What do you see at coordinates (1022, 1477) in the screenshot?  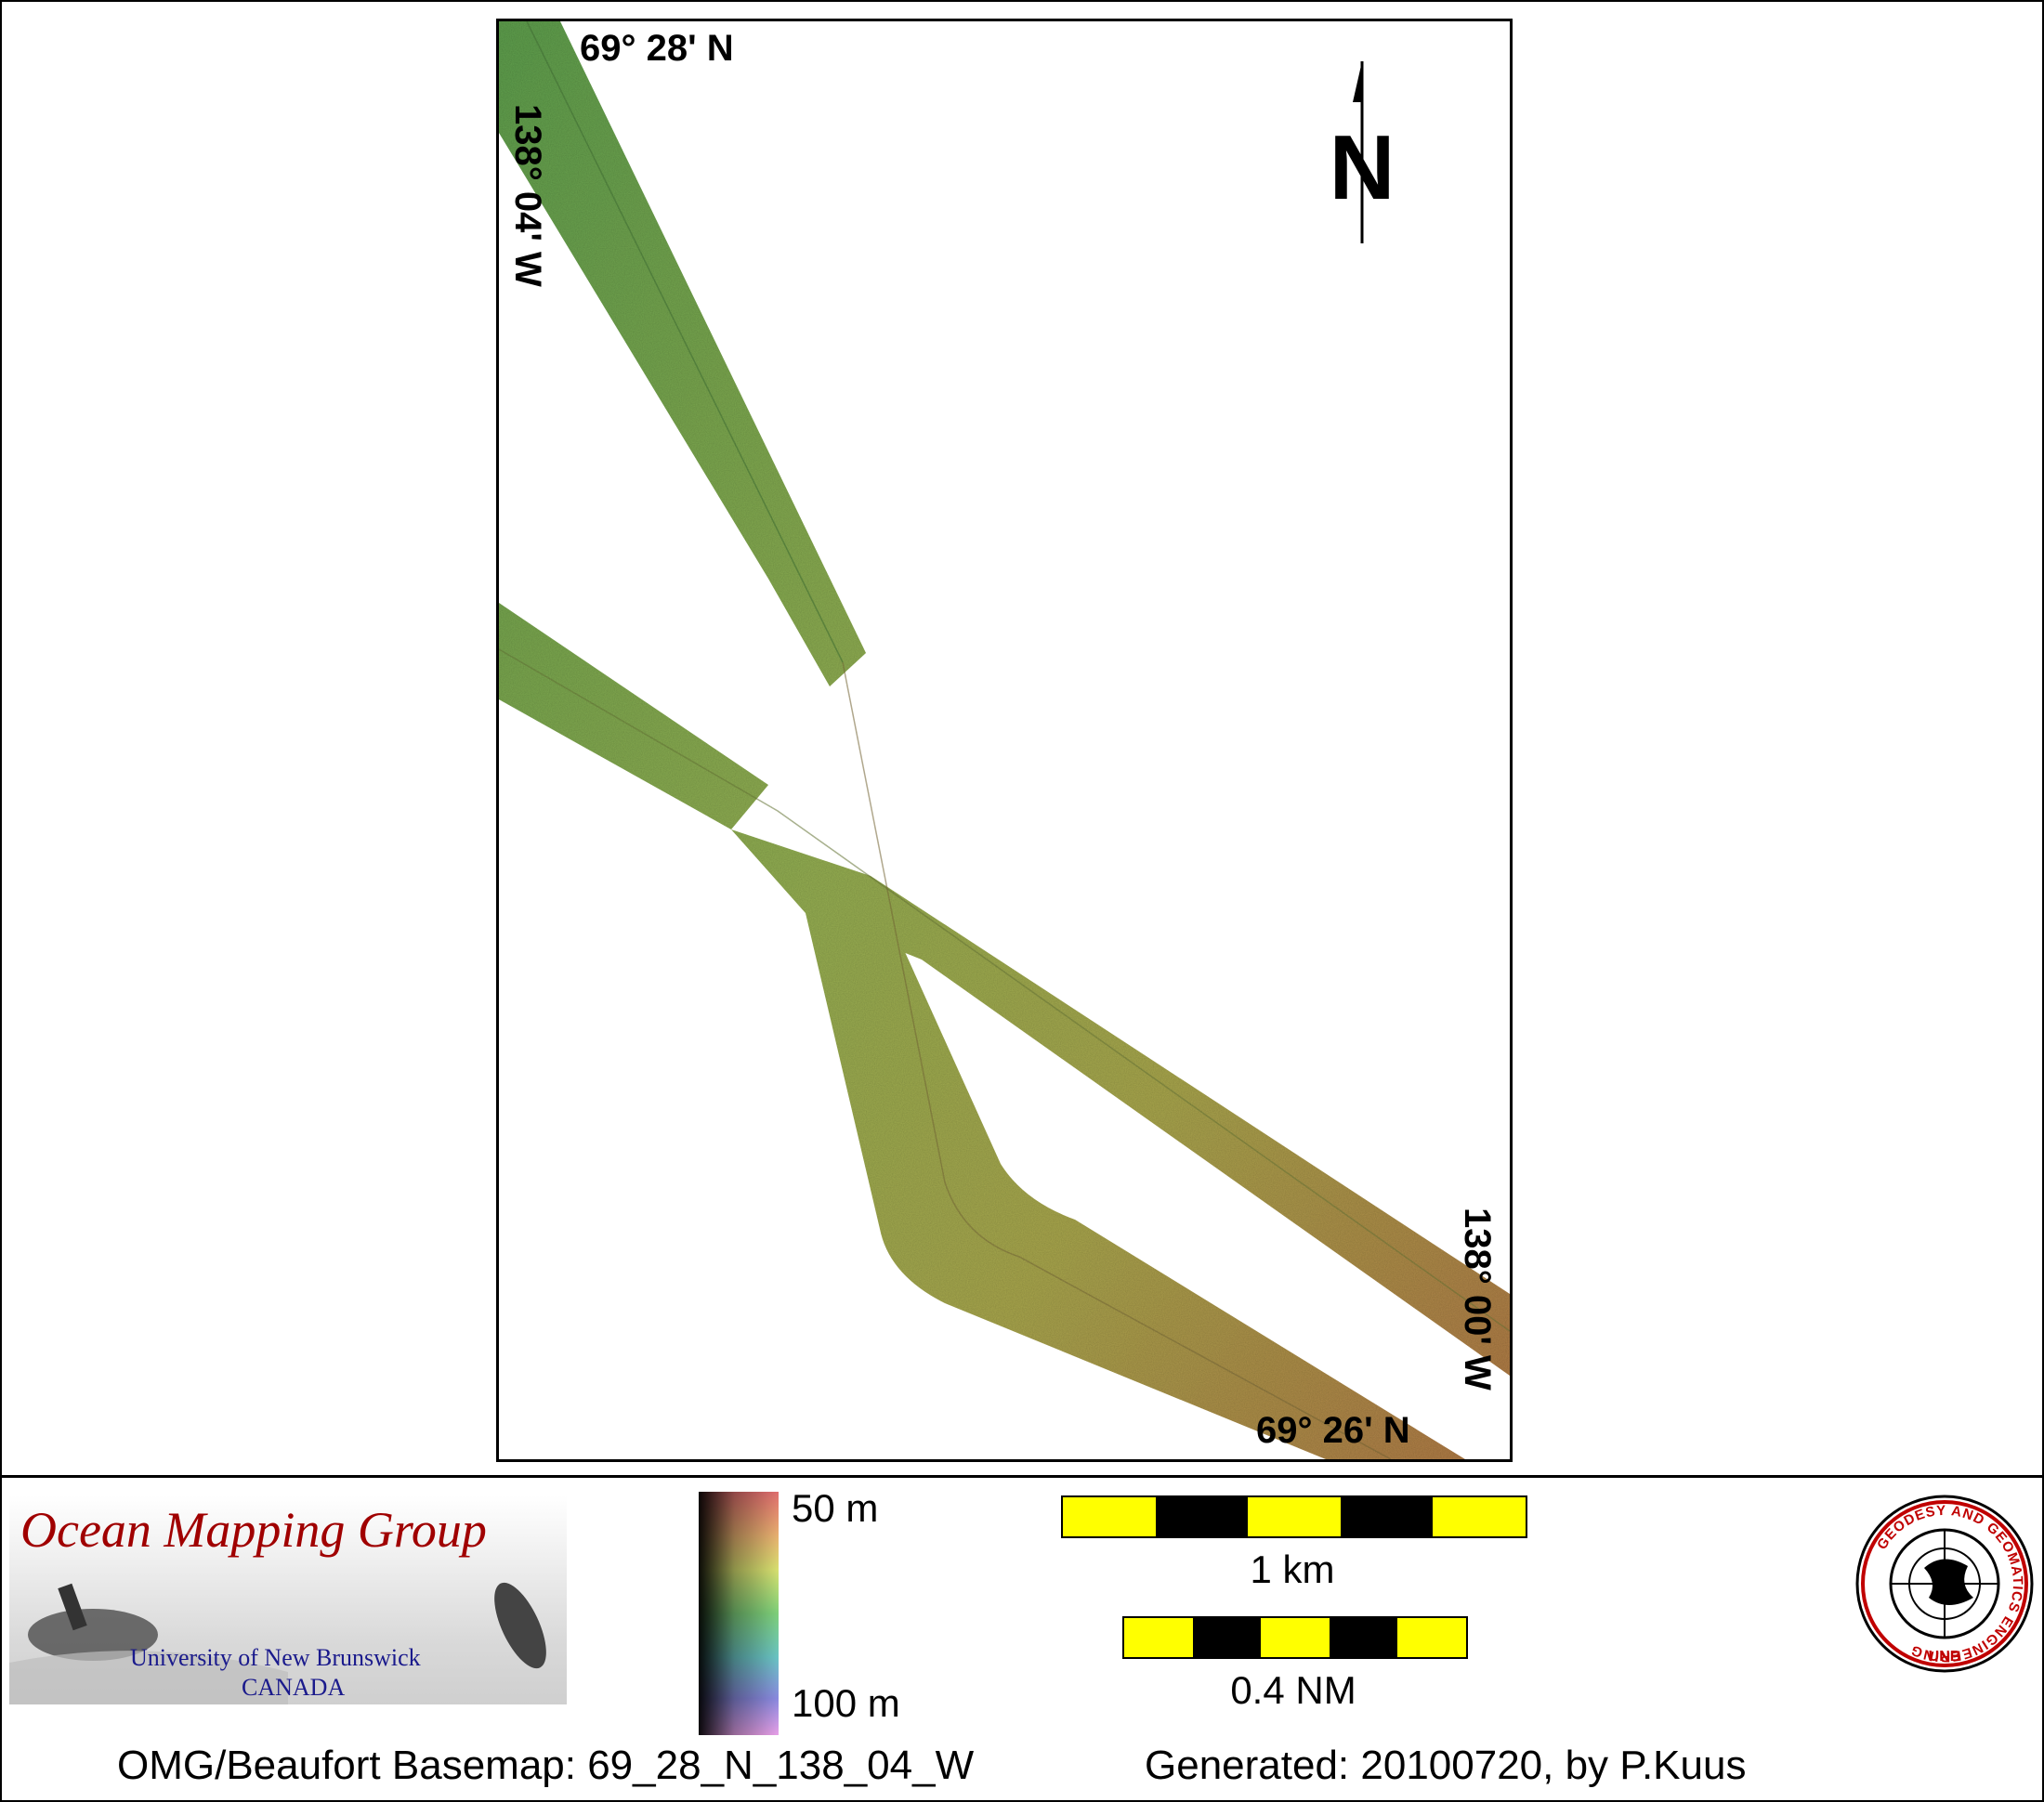 I see `legend-divider` at bounding box center [1022, 1477].